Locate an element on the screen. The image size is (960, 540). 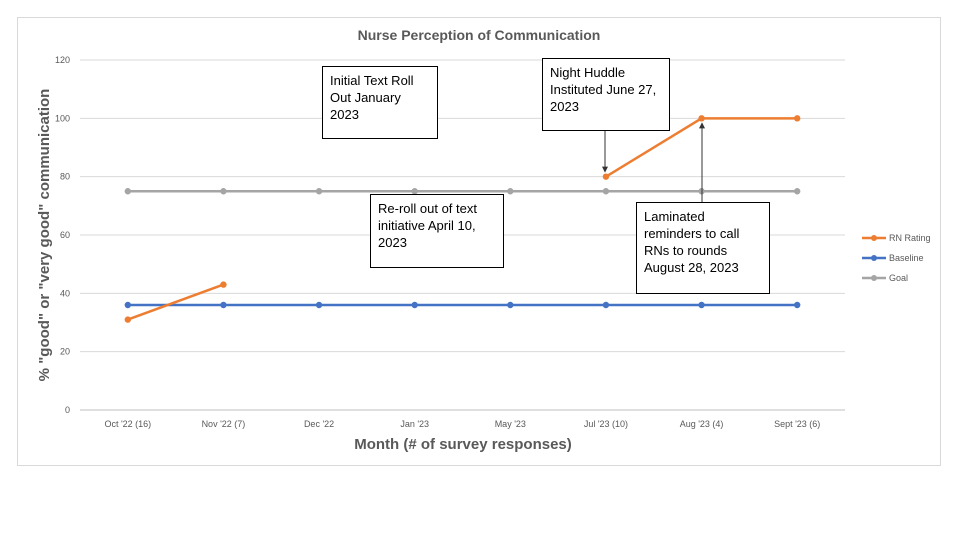
x-tick-label: Aug '23 (4) is located at coordinates (702, 424).